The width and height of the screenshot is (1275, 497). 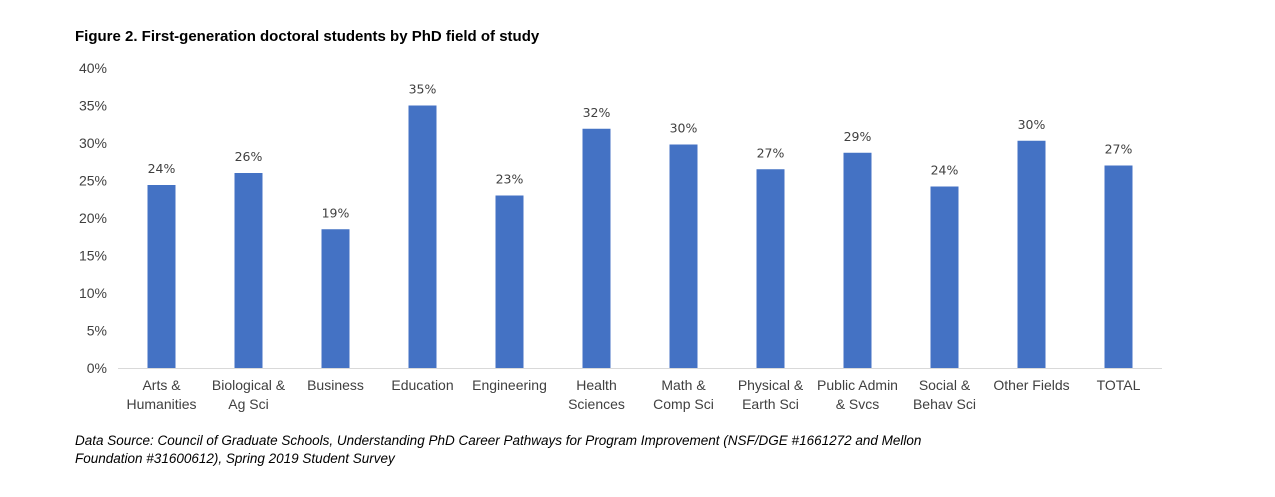 What do you see at coordinates (945, 385) in the screenshot?
I see `x-category-label: Social &` at bounding box center [945, 385].